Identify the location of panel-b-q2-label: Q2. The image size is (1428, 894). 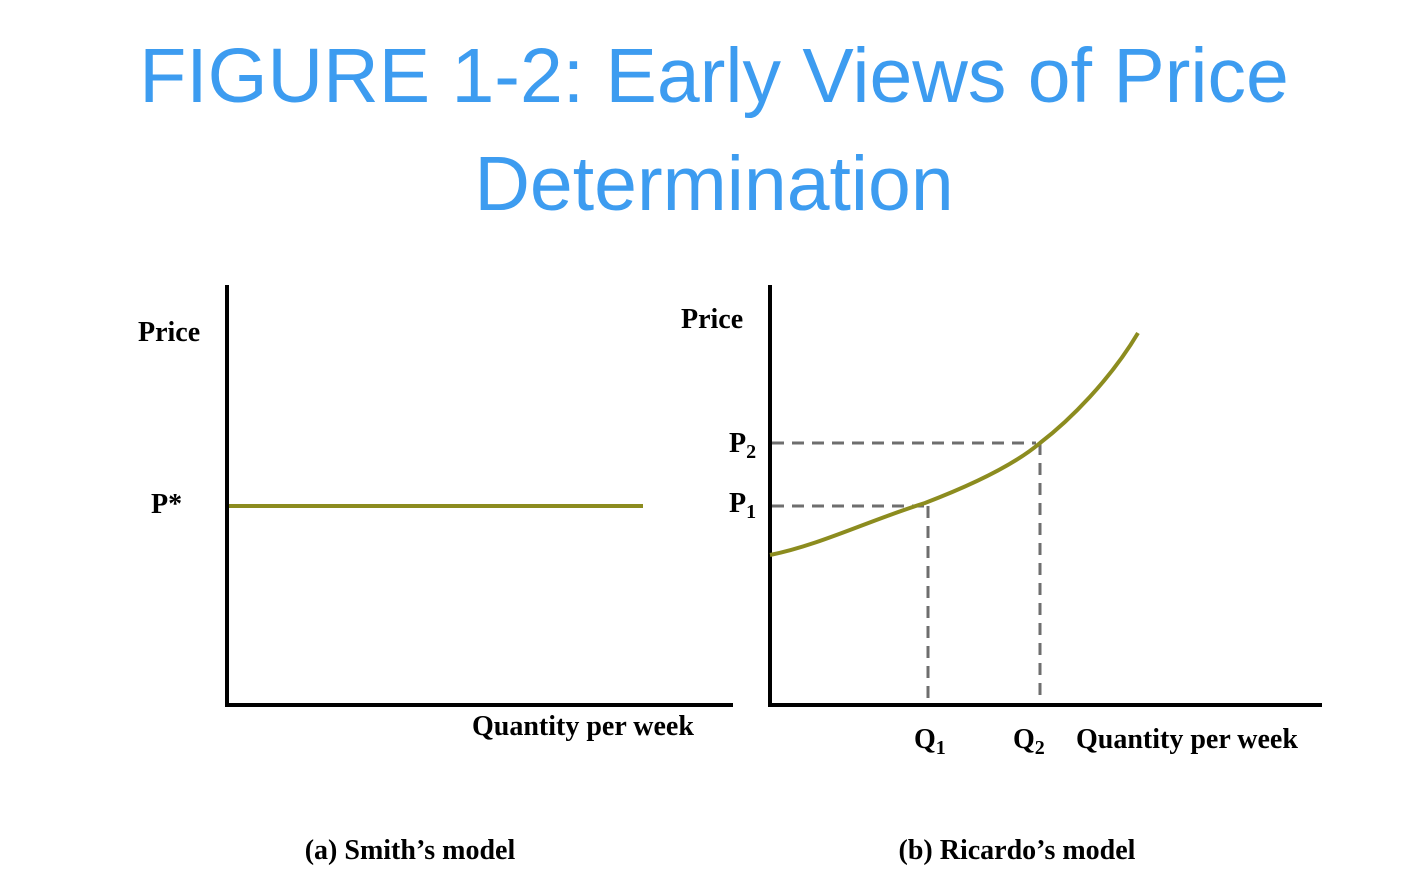
(1029, 741).